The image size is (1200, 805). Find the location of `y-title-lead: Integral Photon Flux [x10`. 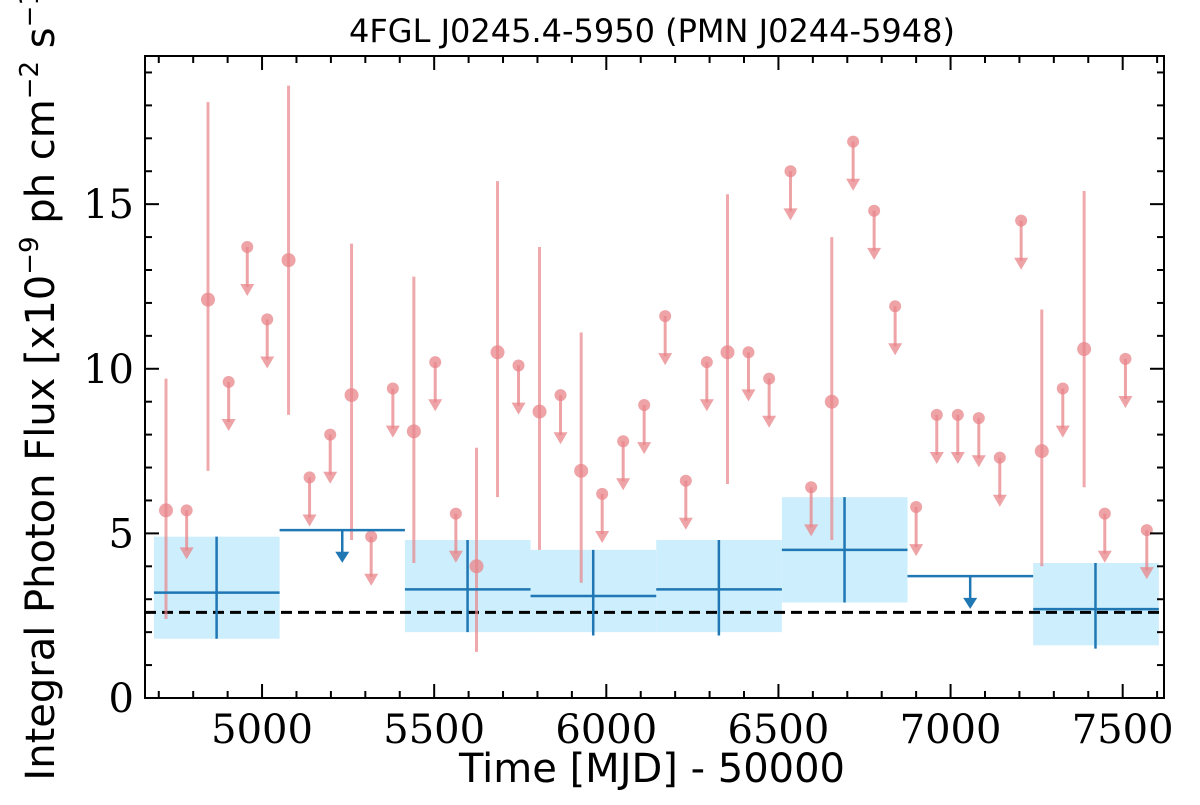

y-title-lead: Integral Photon Flux [x10 is located at coordinates (41, 528).